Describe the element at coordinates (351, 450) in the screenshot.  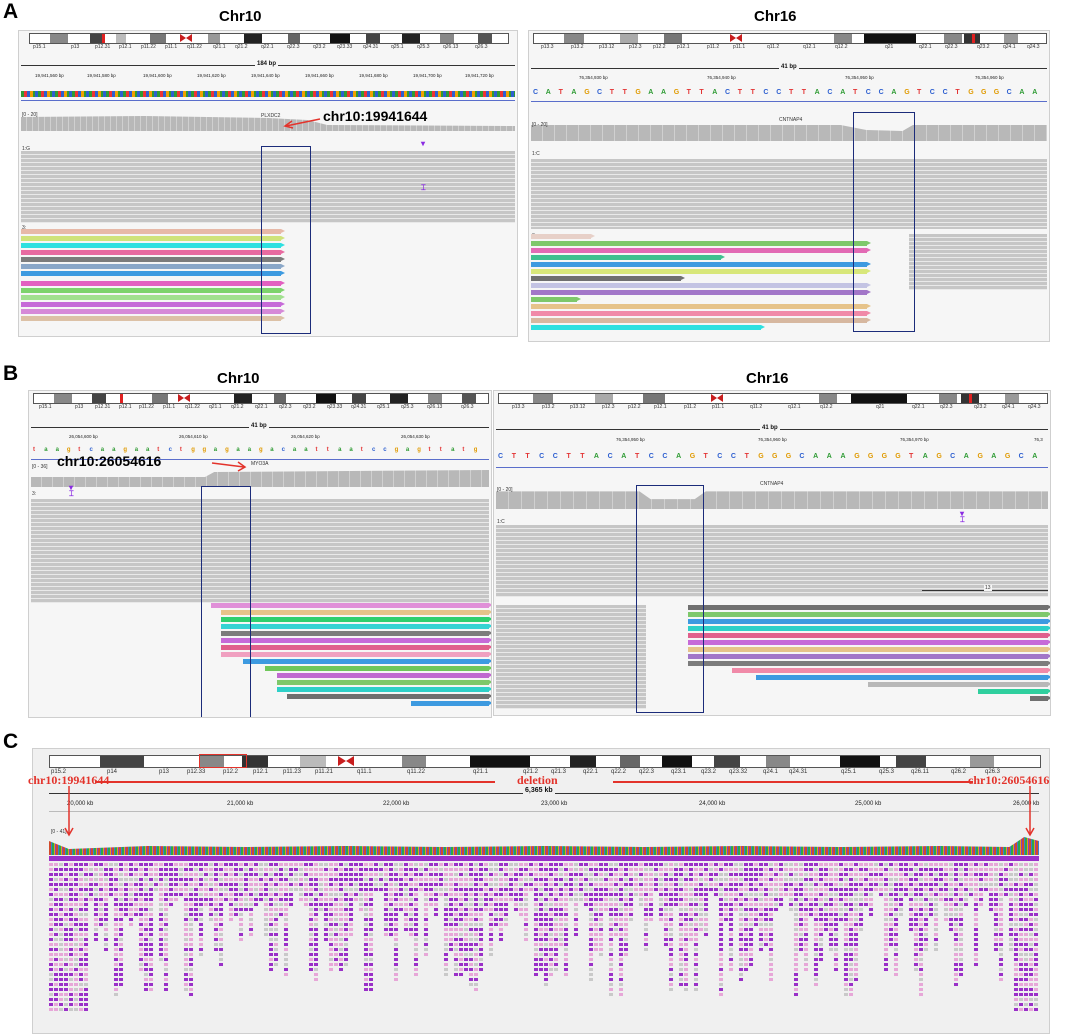
I see `sequence-base: a` at that location.